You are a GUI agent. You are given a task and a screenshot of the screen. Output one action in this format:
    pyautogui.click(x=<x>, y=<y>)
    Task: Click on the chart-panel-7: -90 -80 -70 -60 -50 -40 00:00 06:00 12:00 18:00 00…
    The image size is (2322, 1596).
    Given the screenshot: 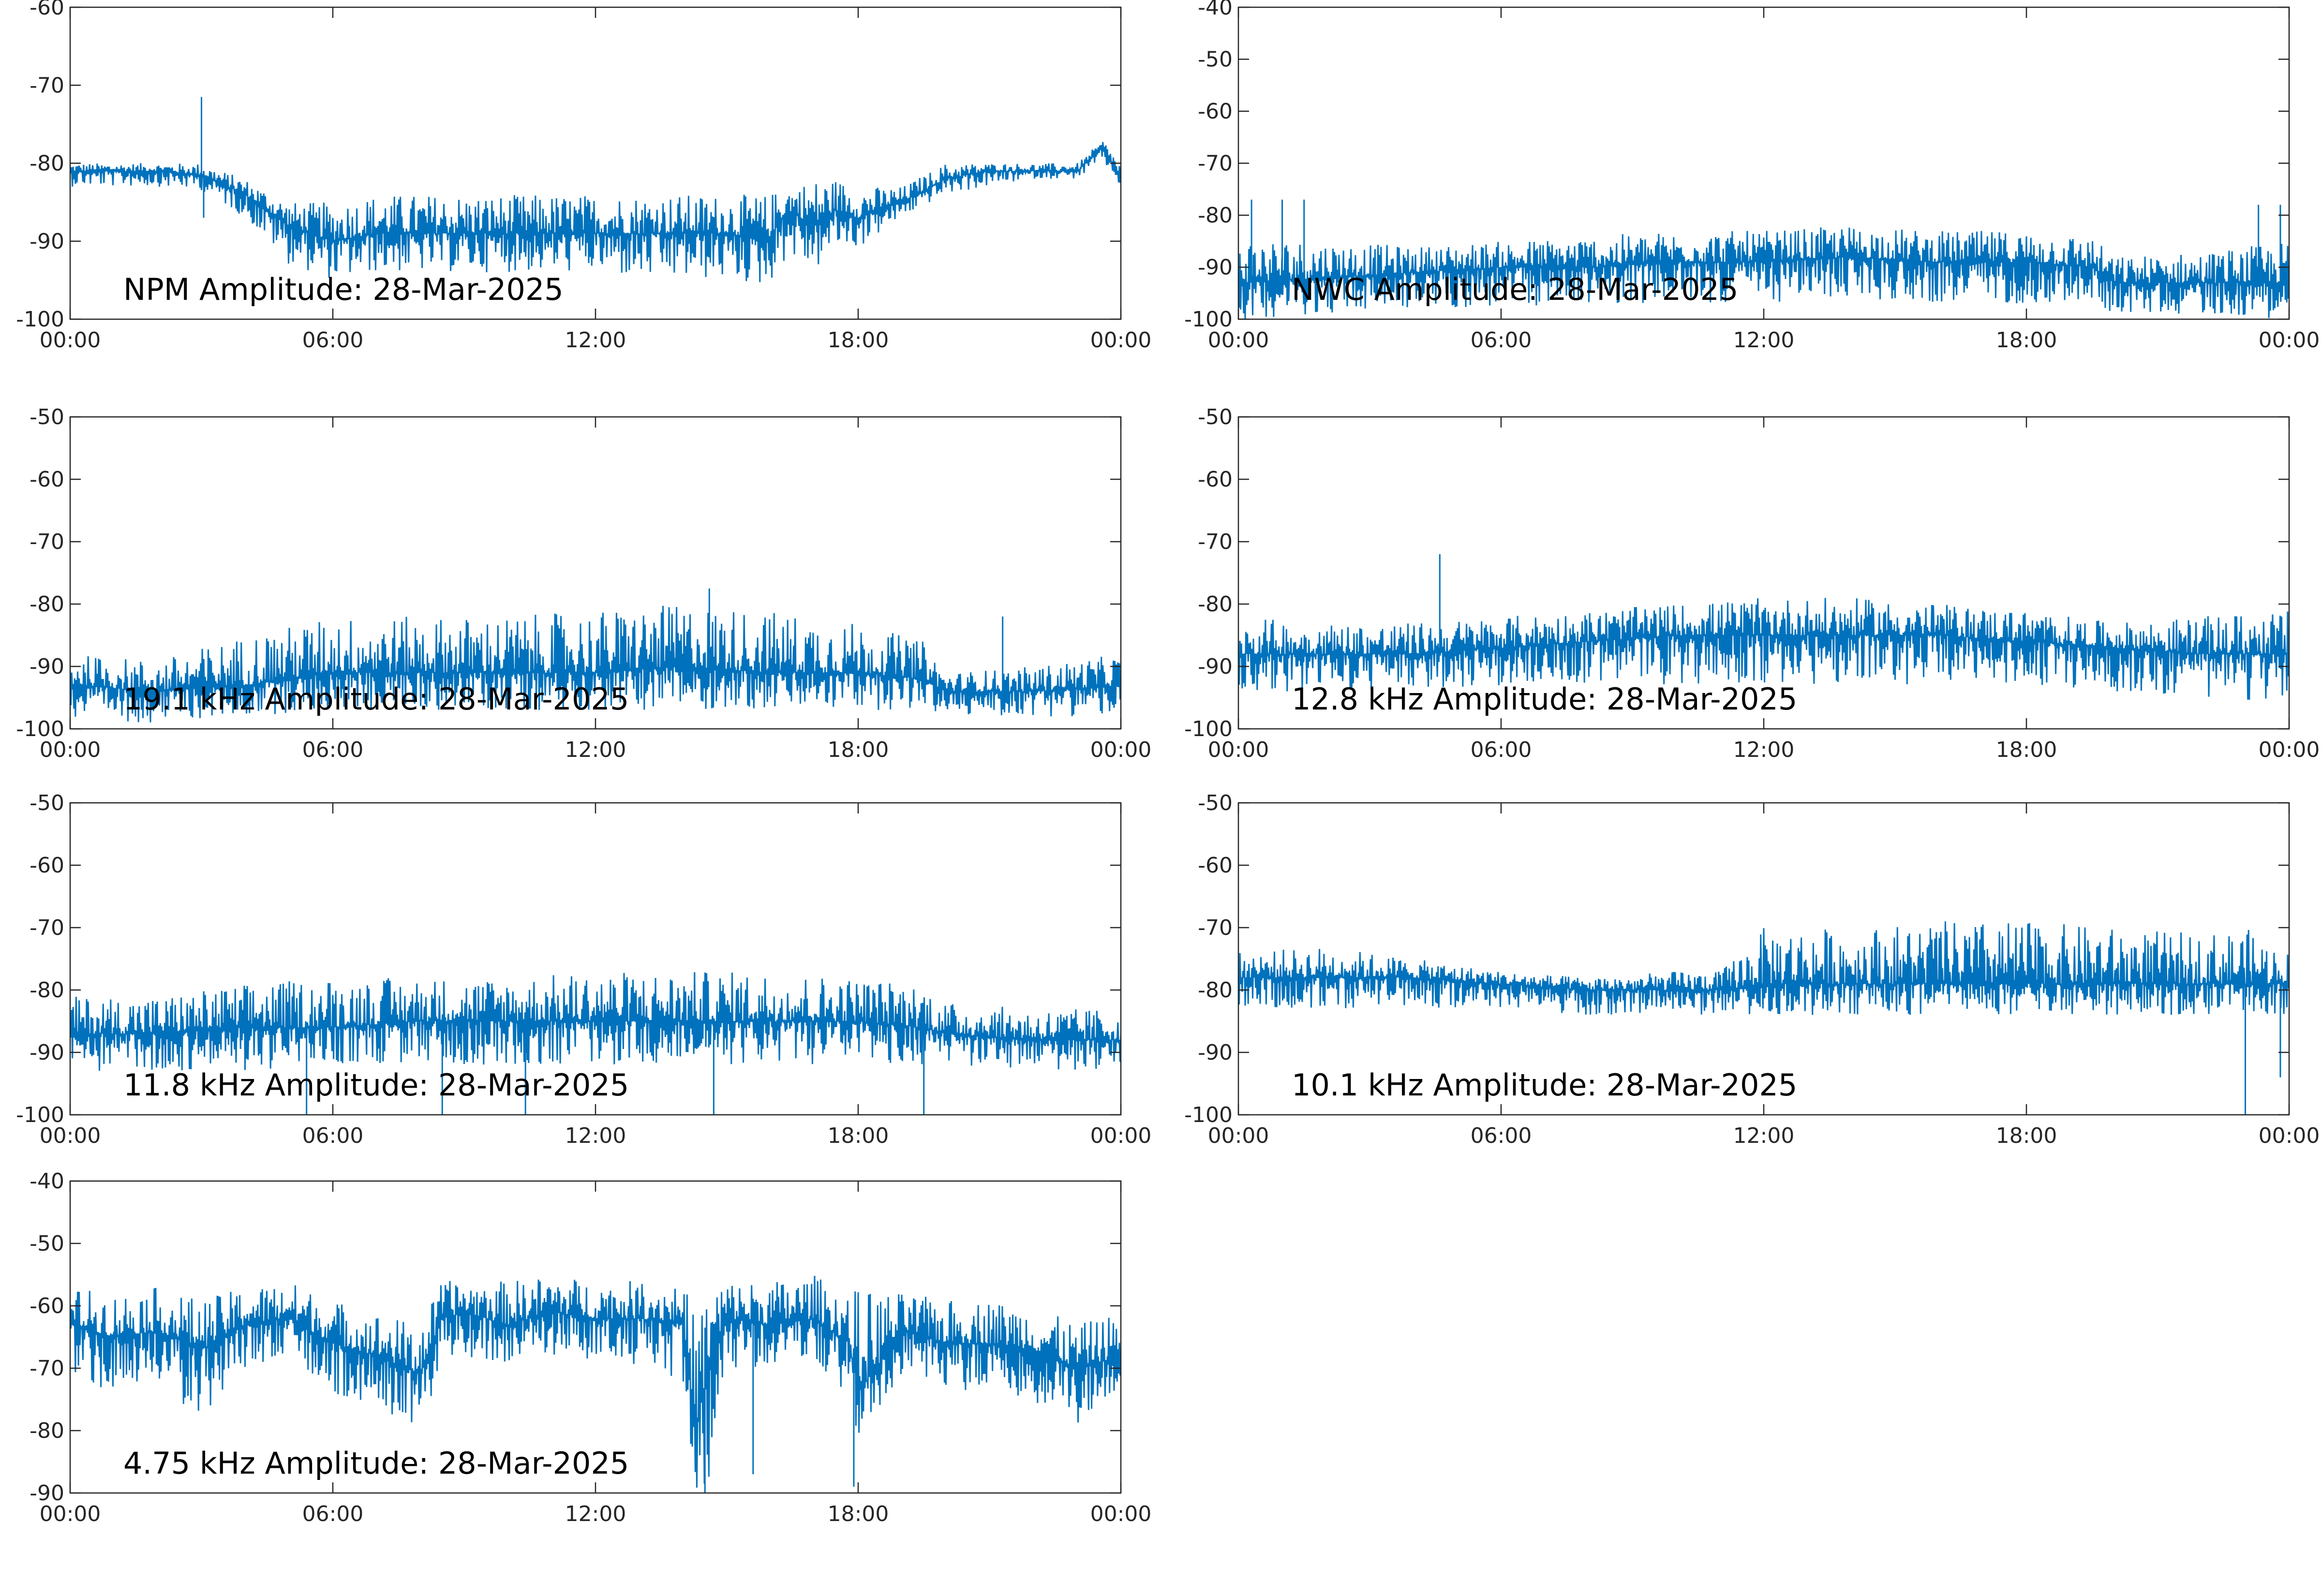 What is the action you would take?
    pyautogui.click(x=590, y=1347)
    